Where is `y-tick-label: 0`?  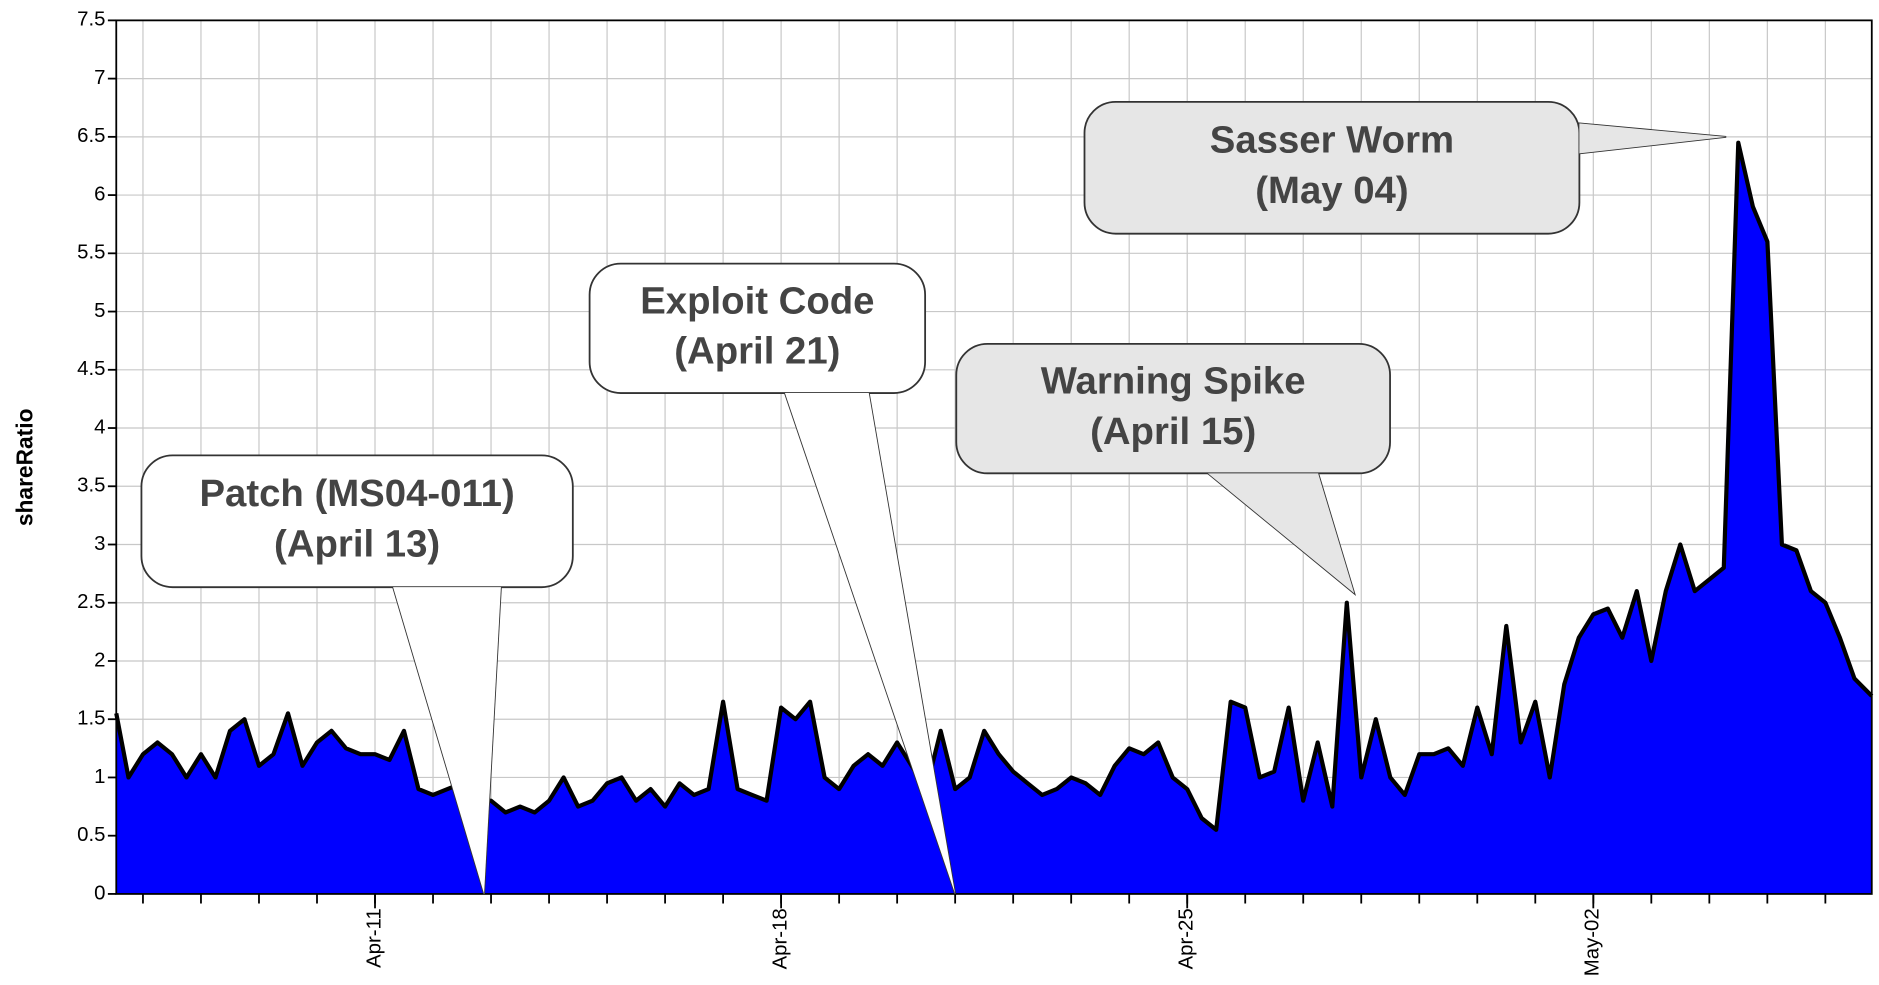
y-tick-label: 0 is located at coordinates (99, 893).